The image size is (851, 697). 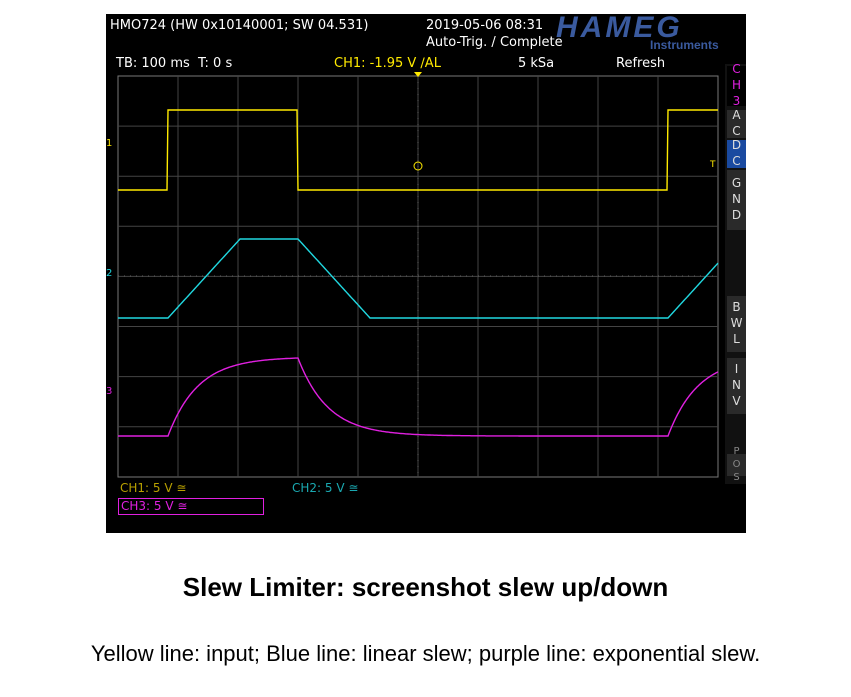 I want to click on logo-sub: Instruments, so click(x=684, y=45).